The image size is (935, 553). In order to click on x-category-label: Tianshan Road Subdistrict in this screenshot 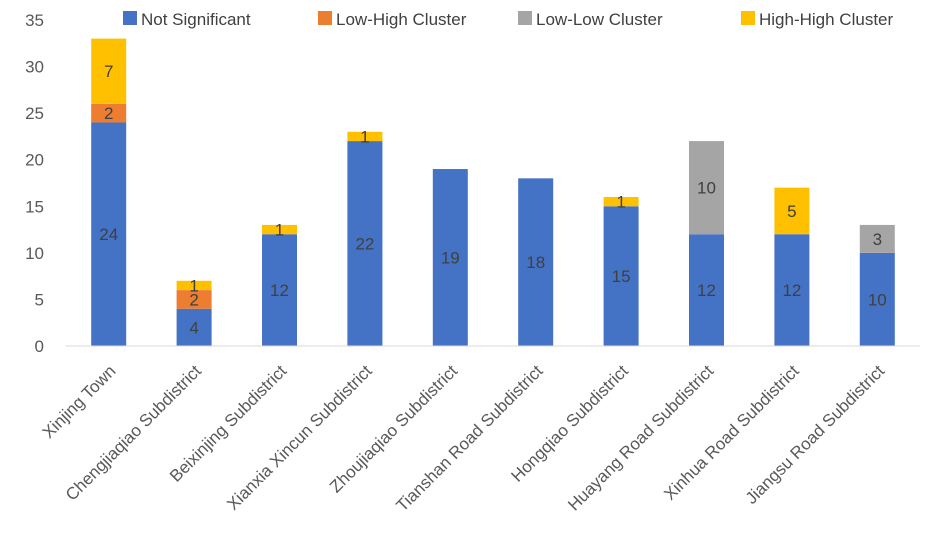, I will do `click(470, 438)`.